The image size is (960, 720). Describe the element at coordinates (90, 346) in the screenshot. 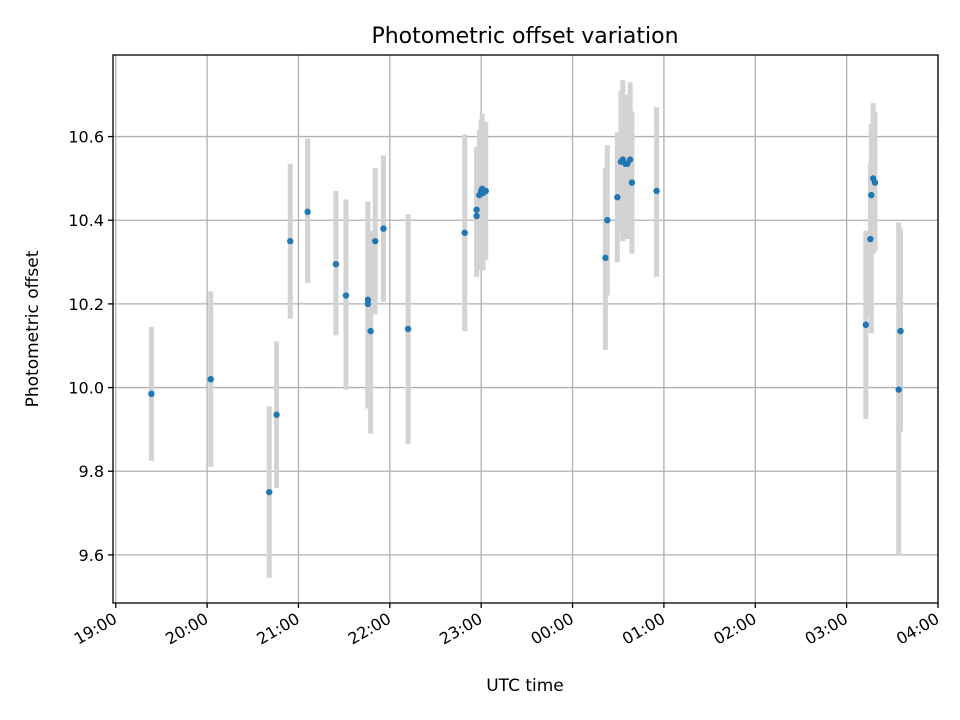

I see `y-axis-ticks: 9.6 9.8 10.0 10.2 10.4 10.6` at that location.